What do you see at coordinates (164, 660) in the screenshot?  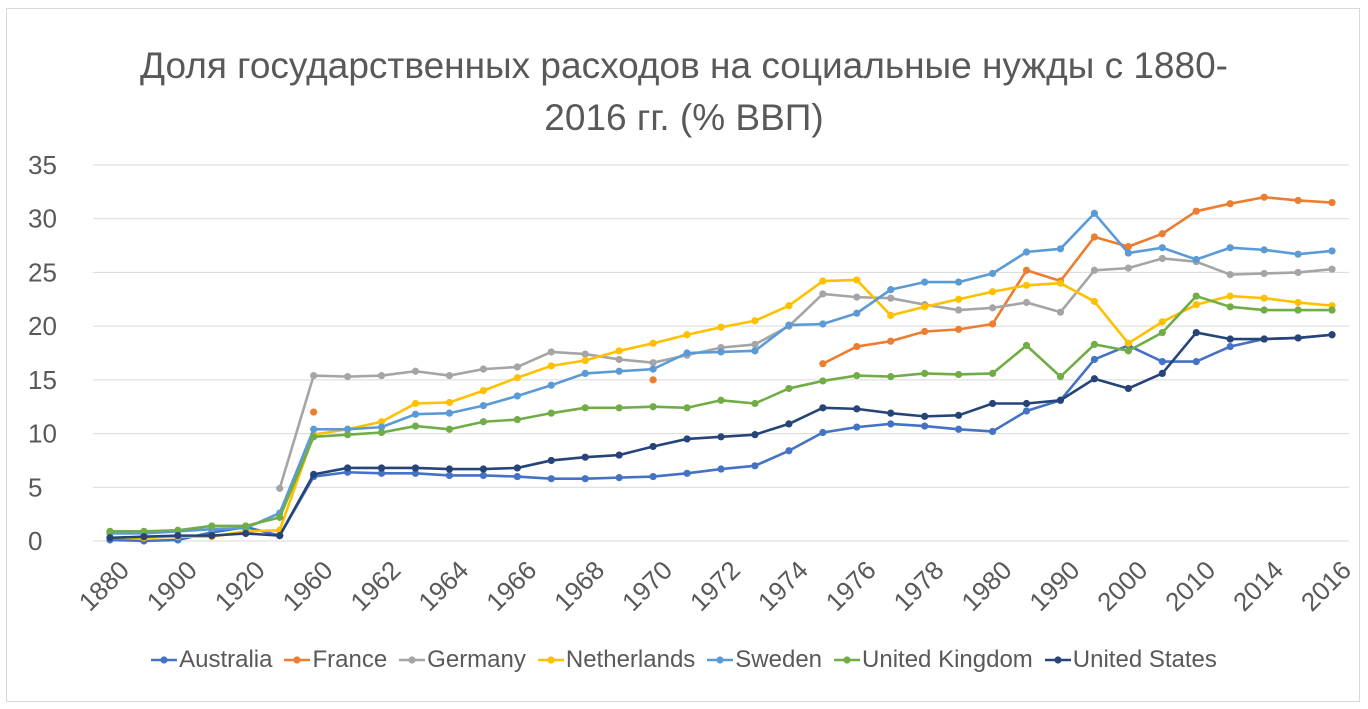 I see `legend-dot` at bounding box center [164, 660].